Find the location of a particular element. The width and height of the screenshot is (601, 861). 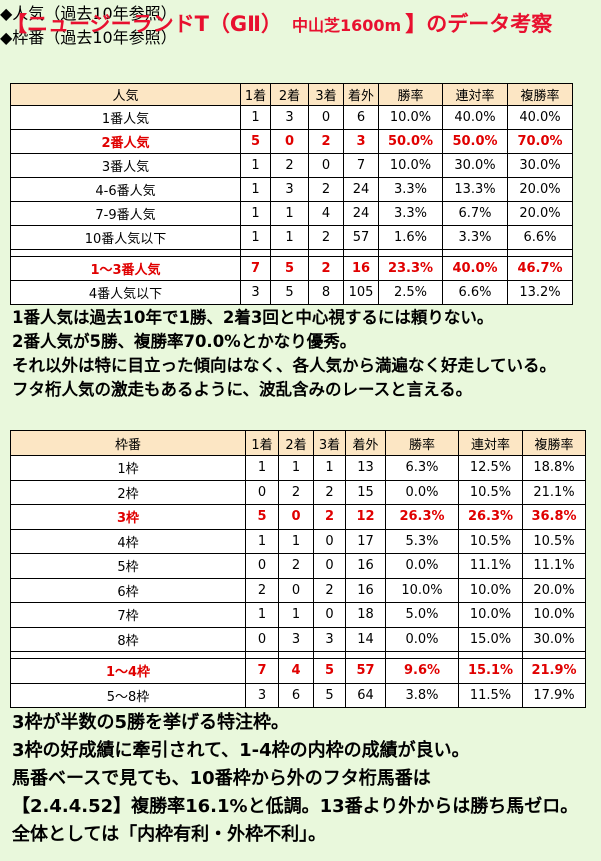

table-row: 1～4枠 7 4 5 57 9.6% 15.1% 21.9% is located at coordinates (298, 671).